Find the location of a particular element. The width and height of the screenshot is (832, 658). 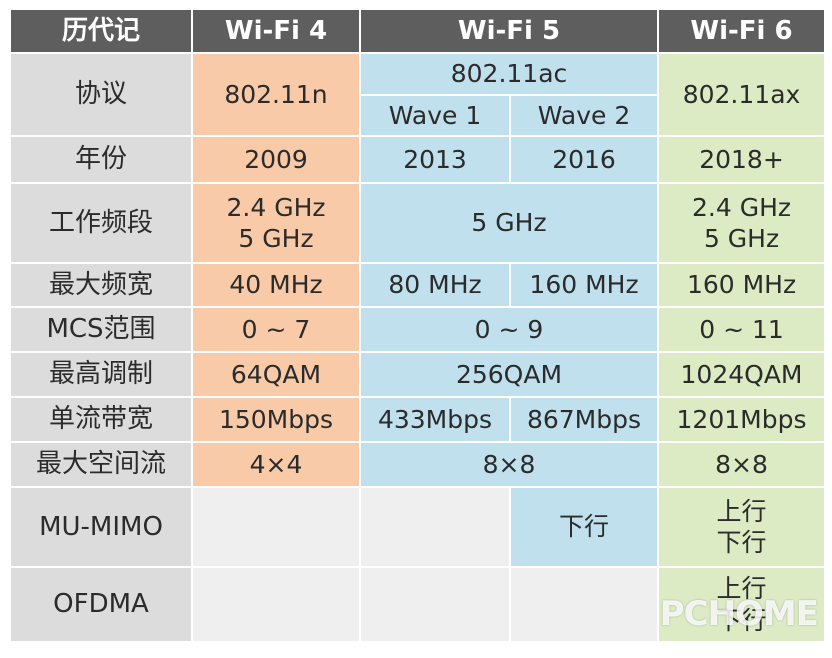

wifi5-wave2-bandwidth: 160 MHz is located at coordinates (584, 285).